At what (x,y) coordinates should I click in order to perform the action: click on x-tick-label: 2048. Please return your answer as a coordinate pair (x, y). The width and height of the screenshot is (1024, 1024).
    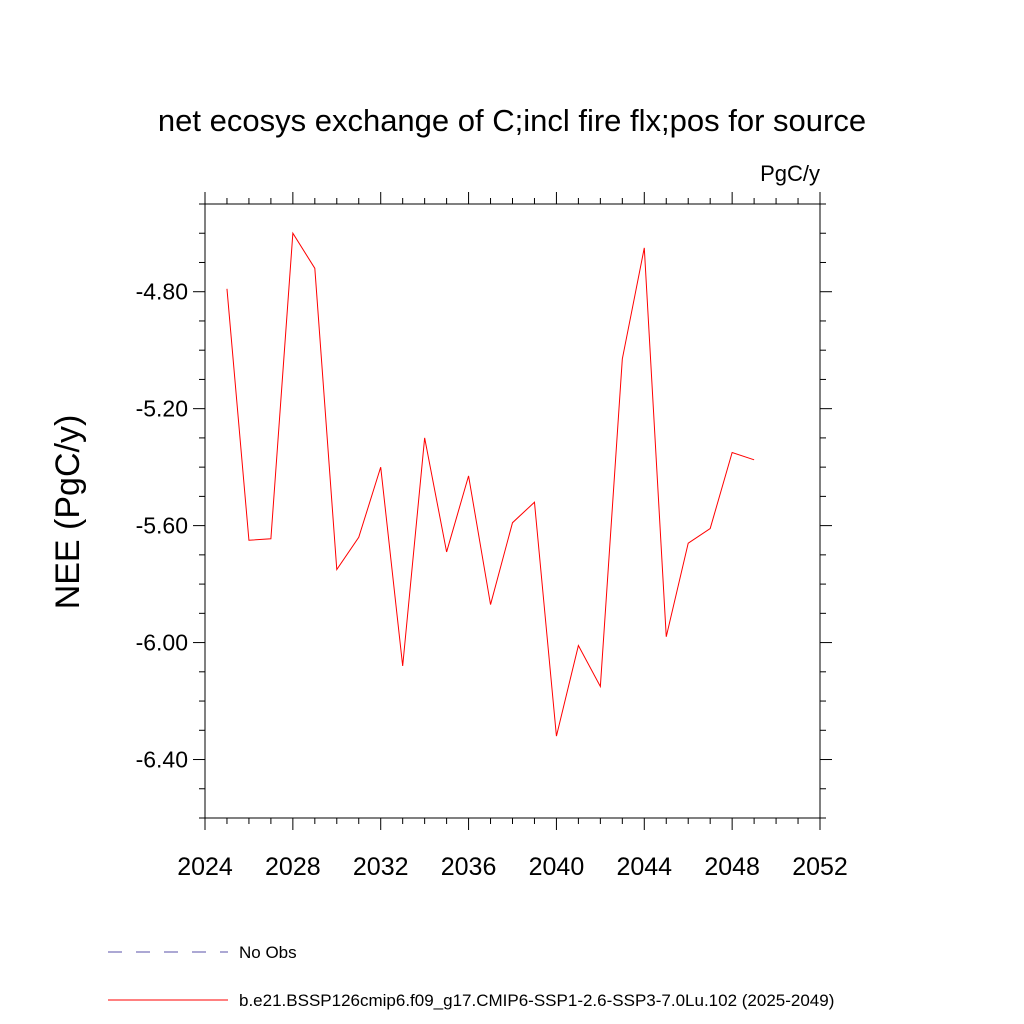
    Looking at the image, I should click on (732, 867).